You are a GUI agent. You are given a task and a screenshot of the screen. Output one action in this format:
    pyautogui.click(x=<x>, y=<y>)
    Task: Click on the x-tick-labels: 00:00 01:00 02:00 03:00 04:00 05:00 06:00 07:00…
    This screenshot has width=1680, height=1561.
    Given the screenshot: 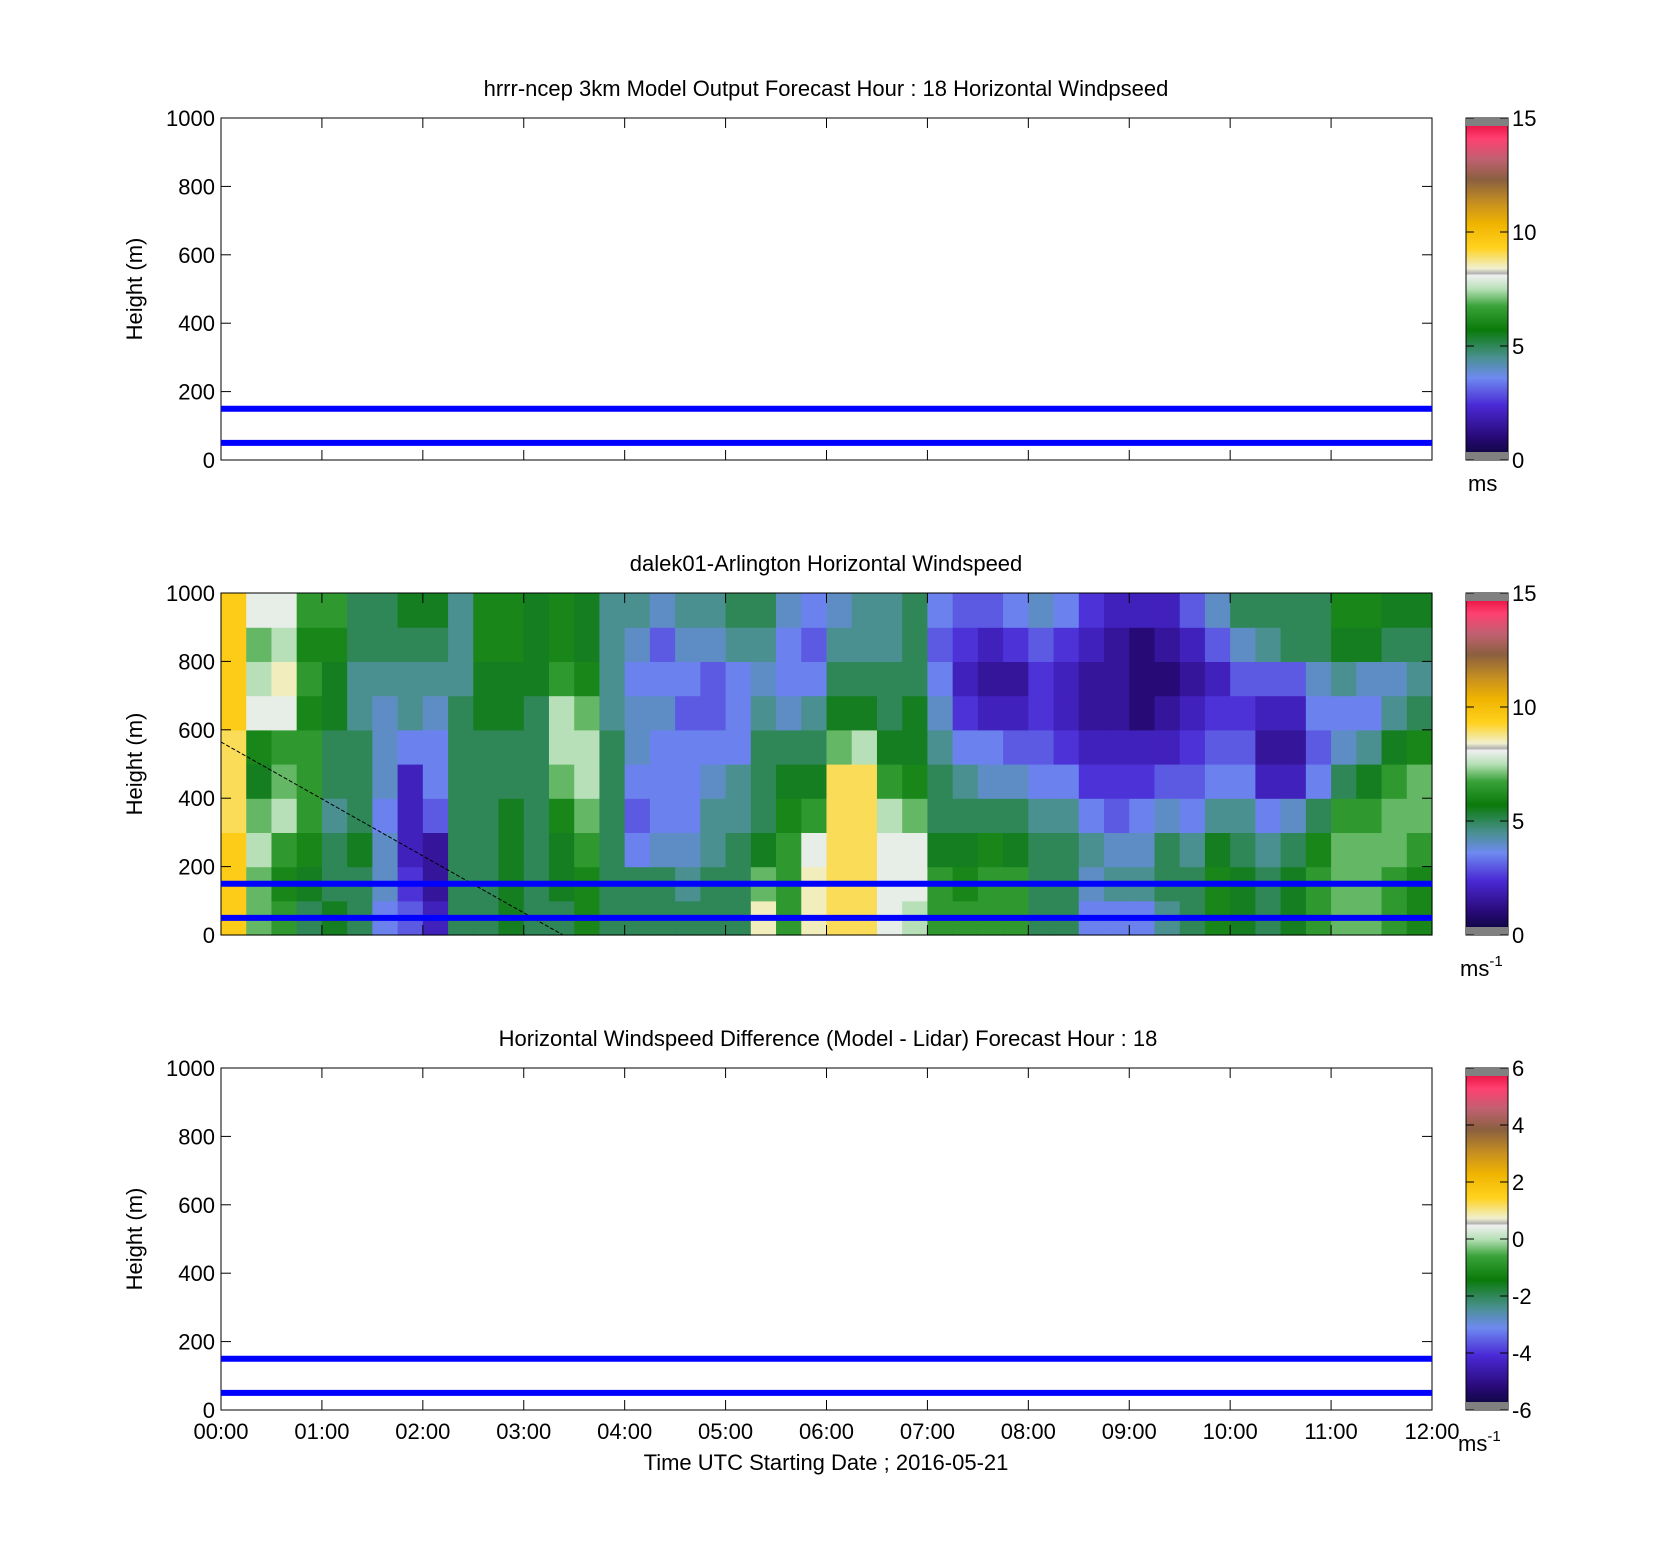 What is the action you would take?
    pyautogui.click(x=826, y=1431)
    